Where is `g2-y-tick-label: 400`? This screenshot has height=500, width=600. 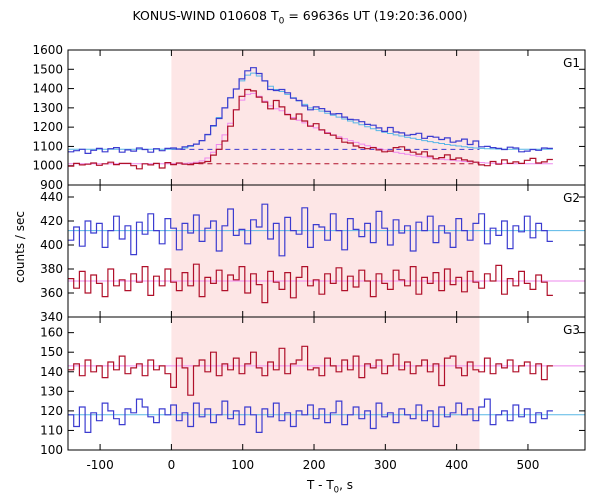 g2-y-tick-label: 400 is located at coordinates (51, 245).